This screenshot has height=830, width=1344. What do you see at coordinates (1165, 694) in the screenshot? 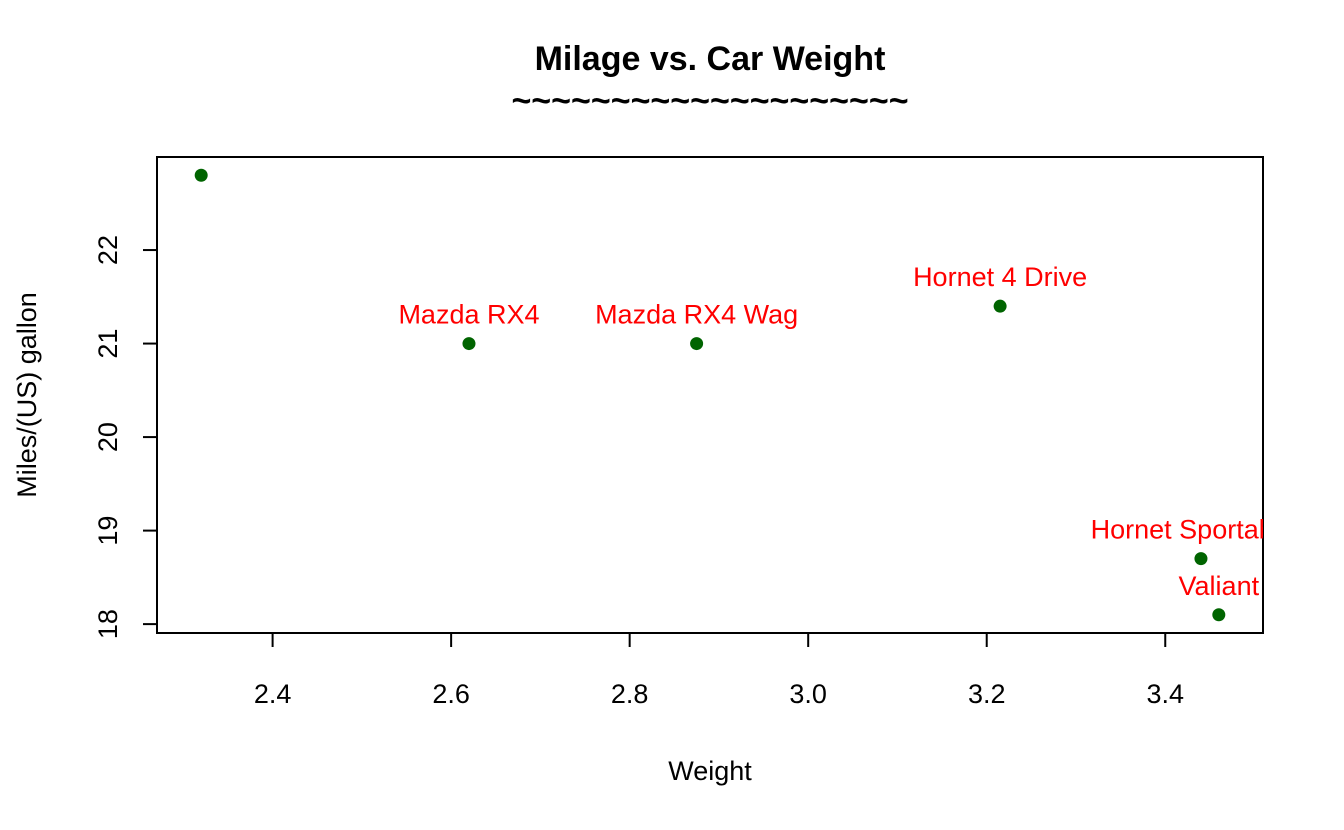
I see `x-tick-label: 3.4` at bounding box center [1165, 694].